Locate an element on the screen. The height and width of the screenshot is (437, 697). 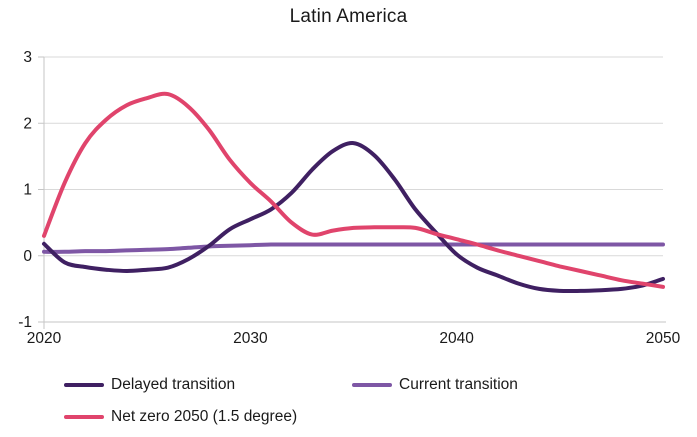
series-path-current-transition is located at coordinates (353, 248).